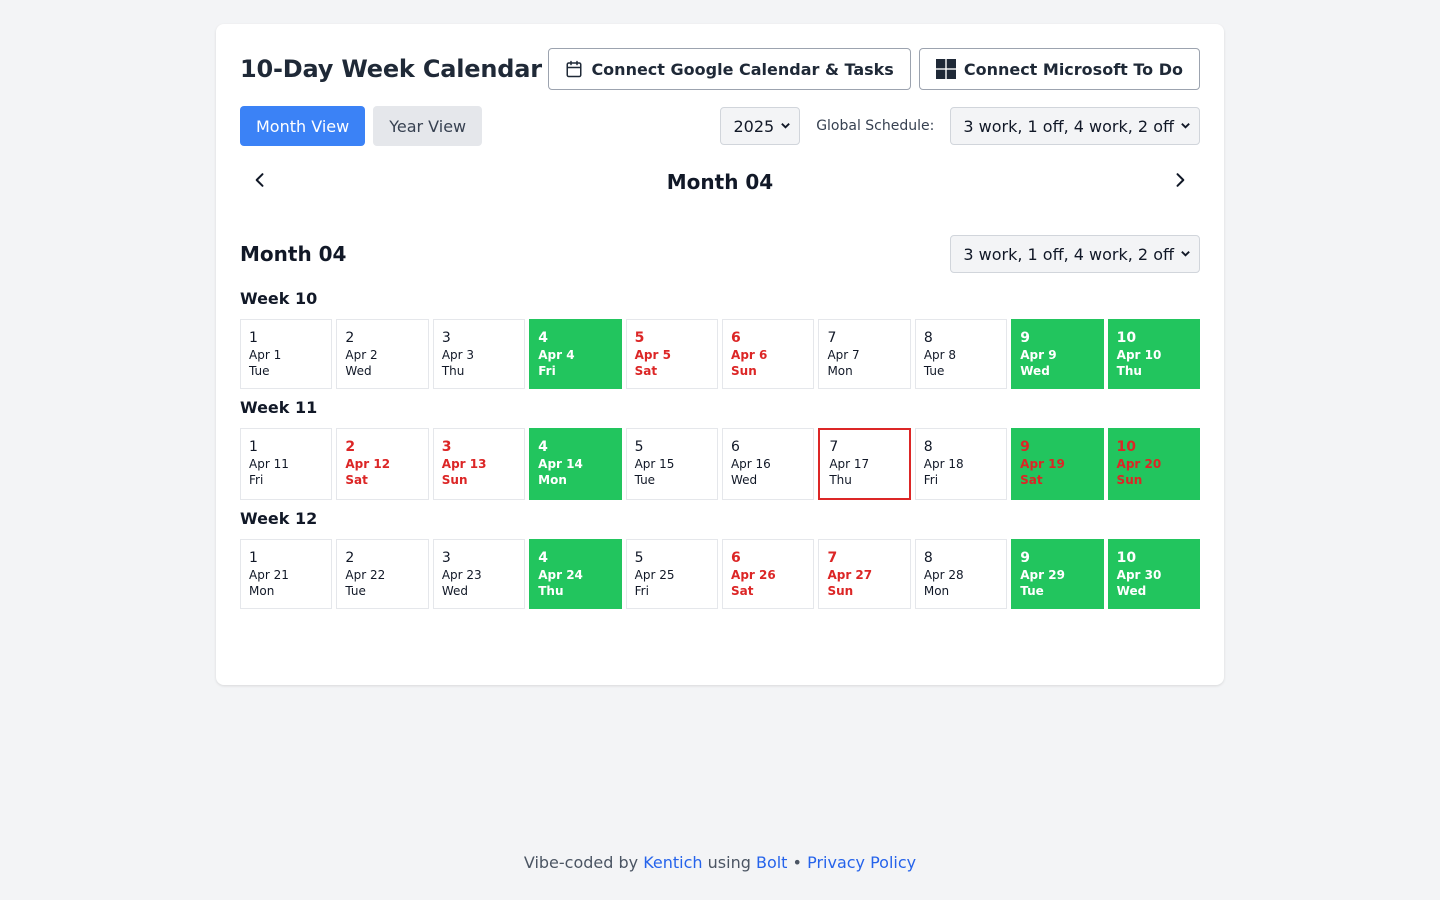  Describe the element at coordinates (961, 354) in the screenshot. I see `day-cell: 8 Apr 8 Tue` at that location.